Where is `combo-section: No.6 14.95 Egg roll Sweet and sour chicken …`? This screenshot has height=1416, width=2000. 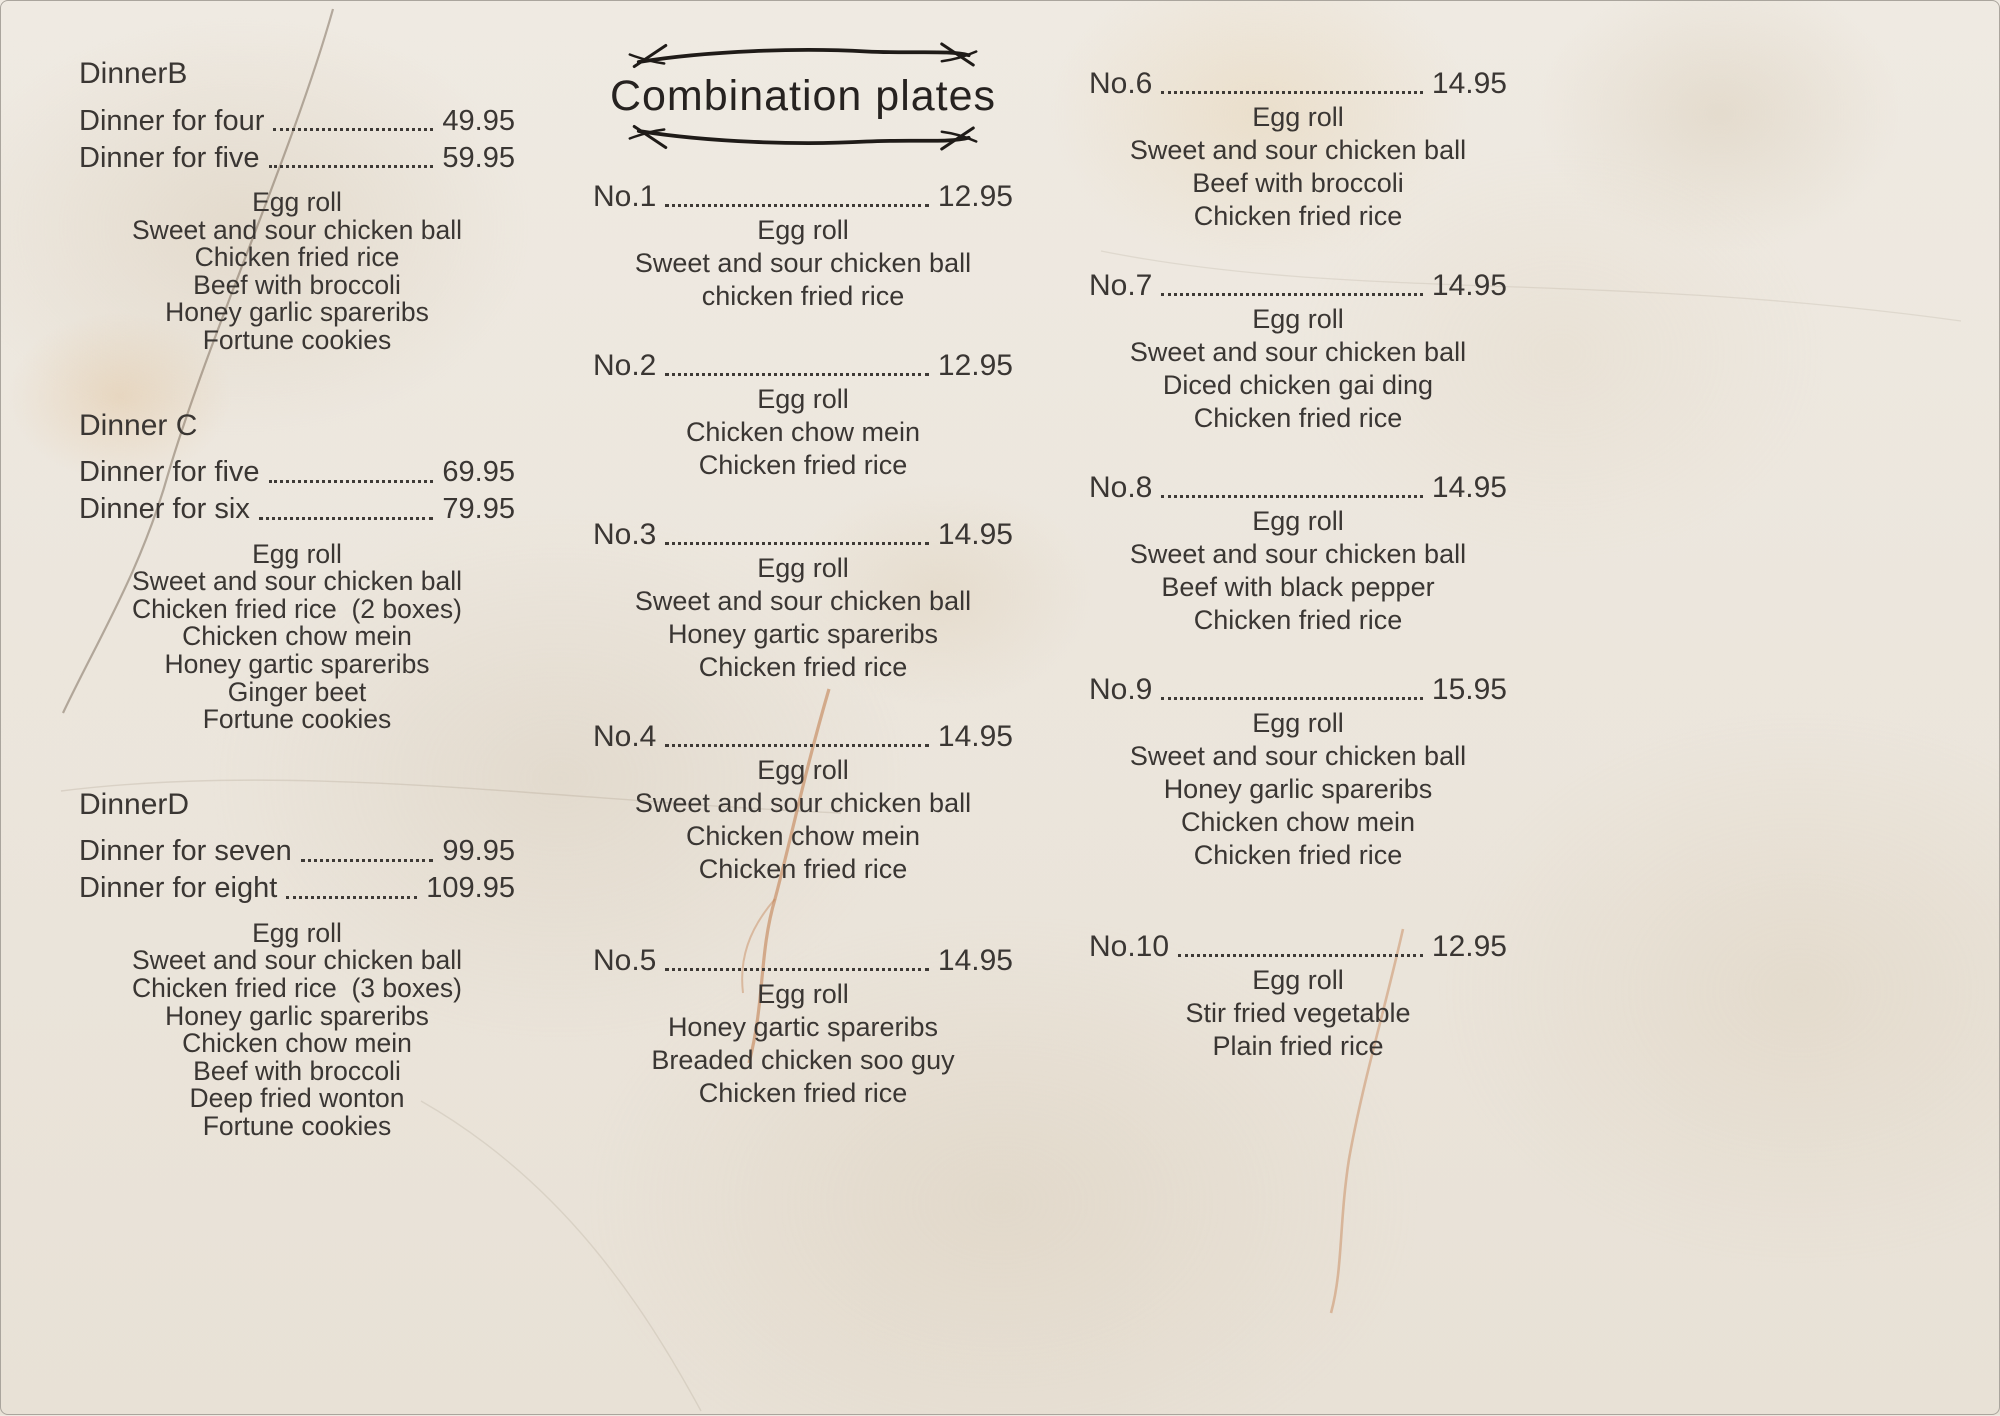 combo-section: No.6 14.95 Egg roll Sweet and sour chicken … is located at coordinates (1298, 150).